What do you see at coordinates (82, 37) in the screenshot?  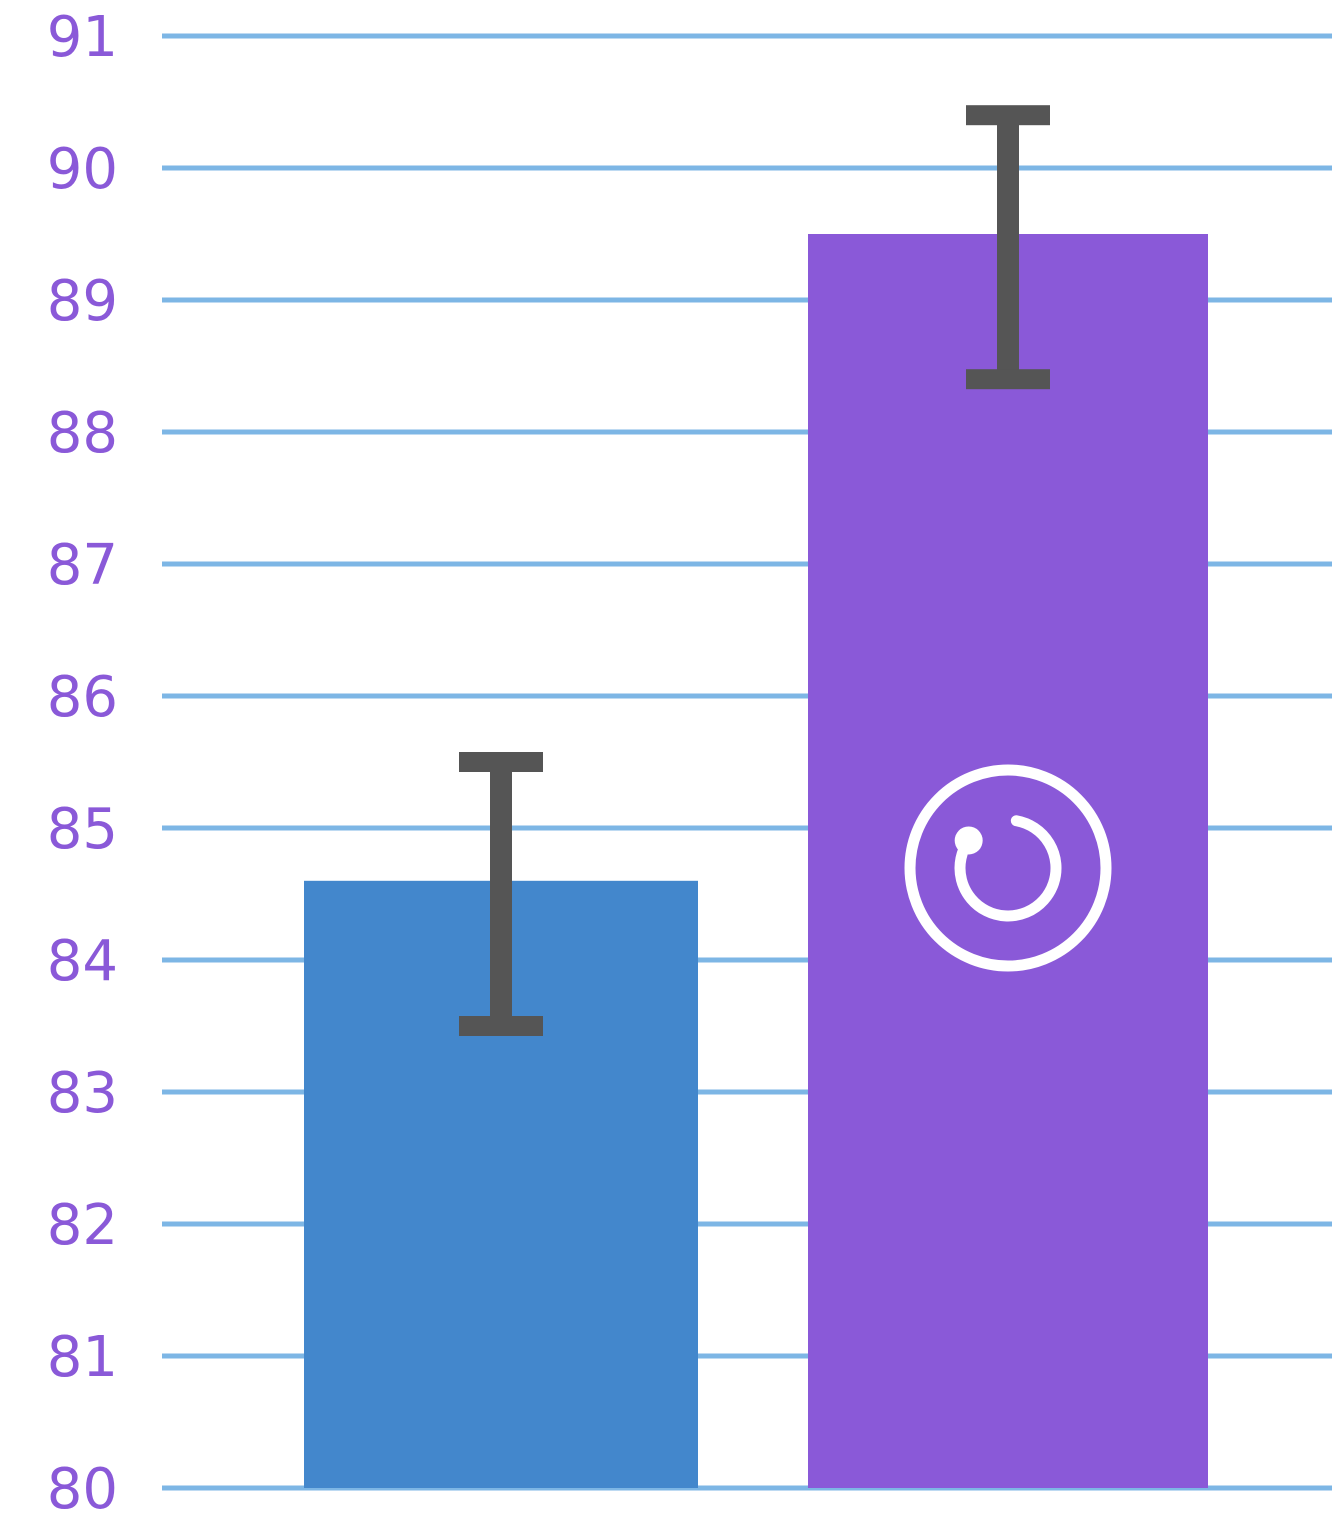 I see `y-tick-label: 91` at bounding box center [82, 37].